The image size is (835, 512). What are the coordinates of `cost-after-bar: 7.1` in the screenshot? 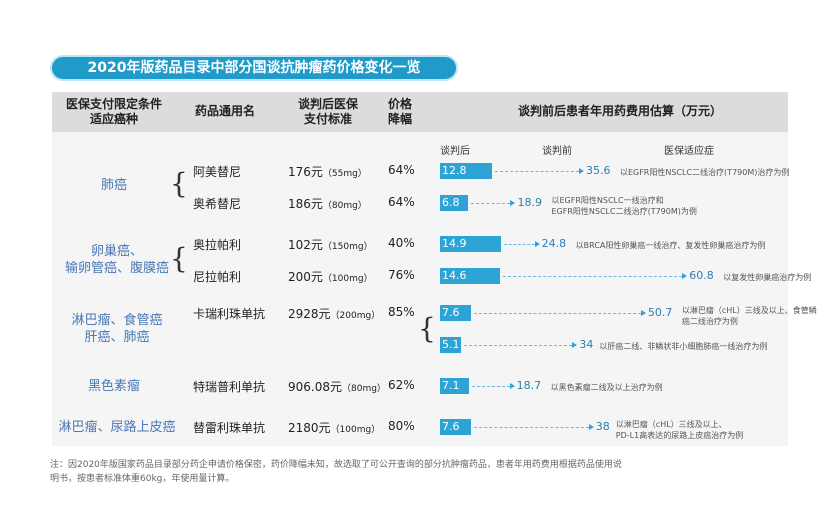 It's located at (455, 386).